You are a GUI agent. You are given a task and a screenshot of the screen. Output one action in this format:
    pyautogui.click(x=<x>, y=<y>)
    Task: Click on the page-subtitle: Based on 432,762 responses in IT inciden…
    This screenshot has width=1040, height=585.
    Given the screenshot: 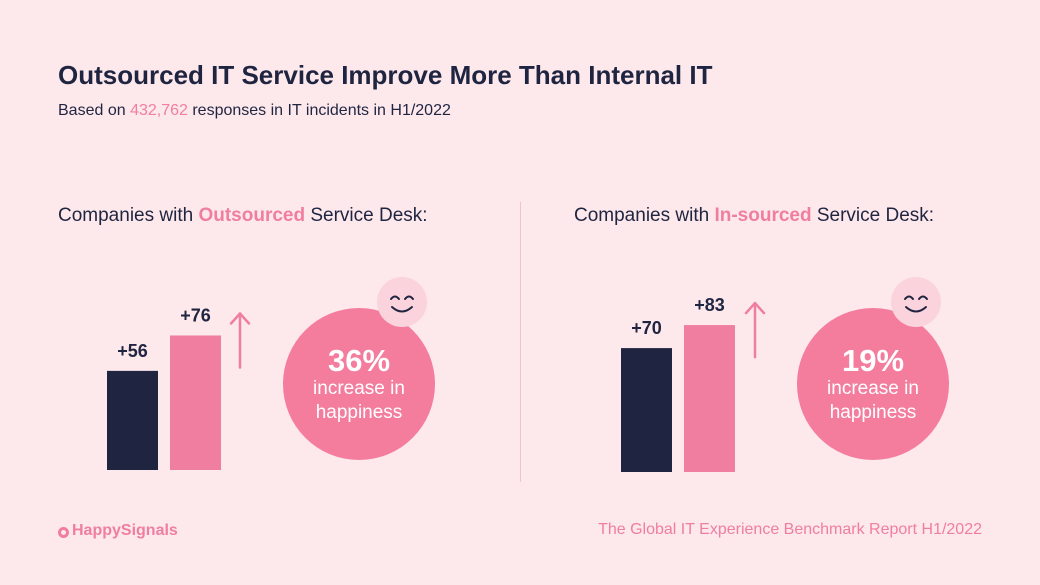 What is the action you would take?
    pyautogui.click(x=254, y=111)
    